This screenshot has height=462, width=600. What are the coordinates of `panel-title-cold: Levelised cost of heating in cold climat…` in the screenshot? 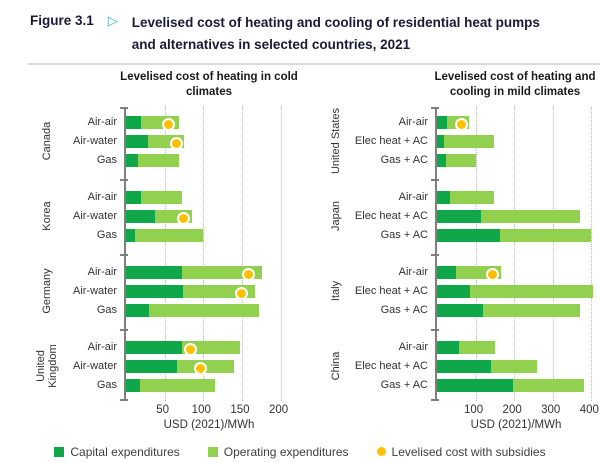 It's located at (209, 84).